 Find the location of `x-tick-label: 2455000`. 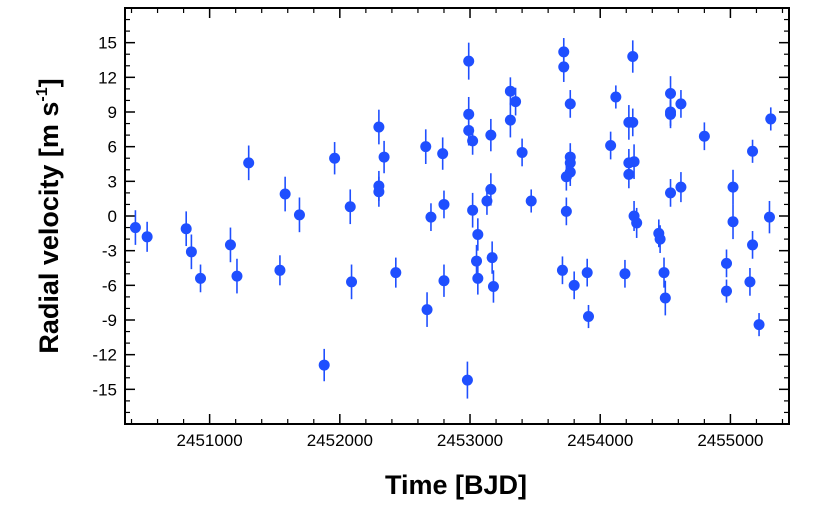

x-tick-label: 2455000 is located at coordinates (730, 440).